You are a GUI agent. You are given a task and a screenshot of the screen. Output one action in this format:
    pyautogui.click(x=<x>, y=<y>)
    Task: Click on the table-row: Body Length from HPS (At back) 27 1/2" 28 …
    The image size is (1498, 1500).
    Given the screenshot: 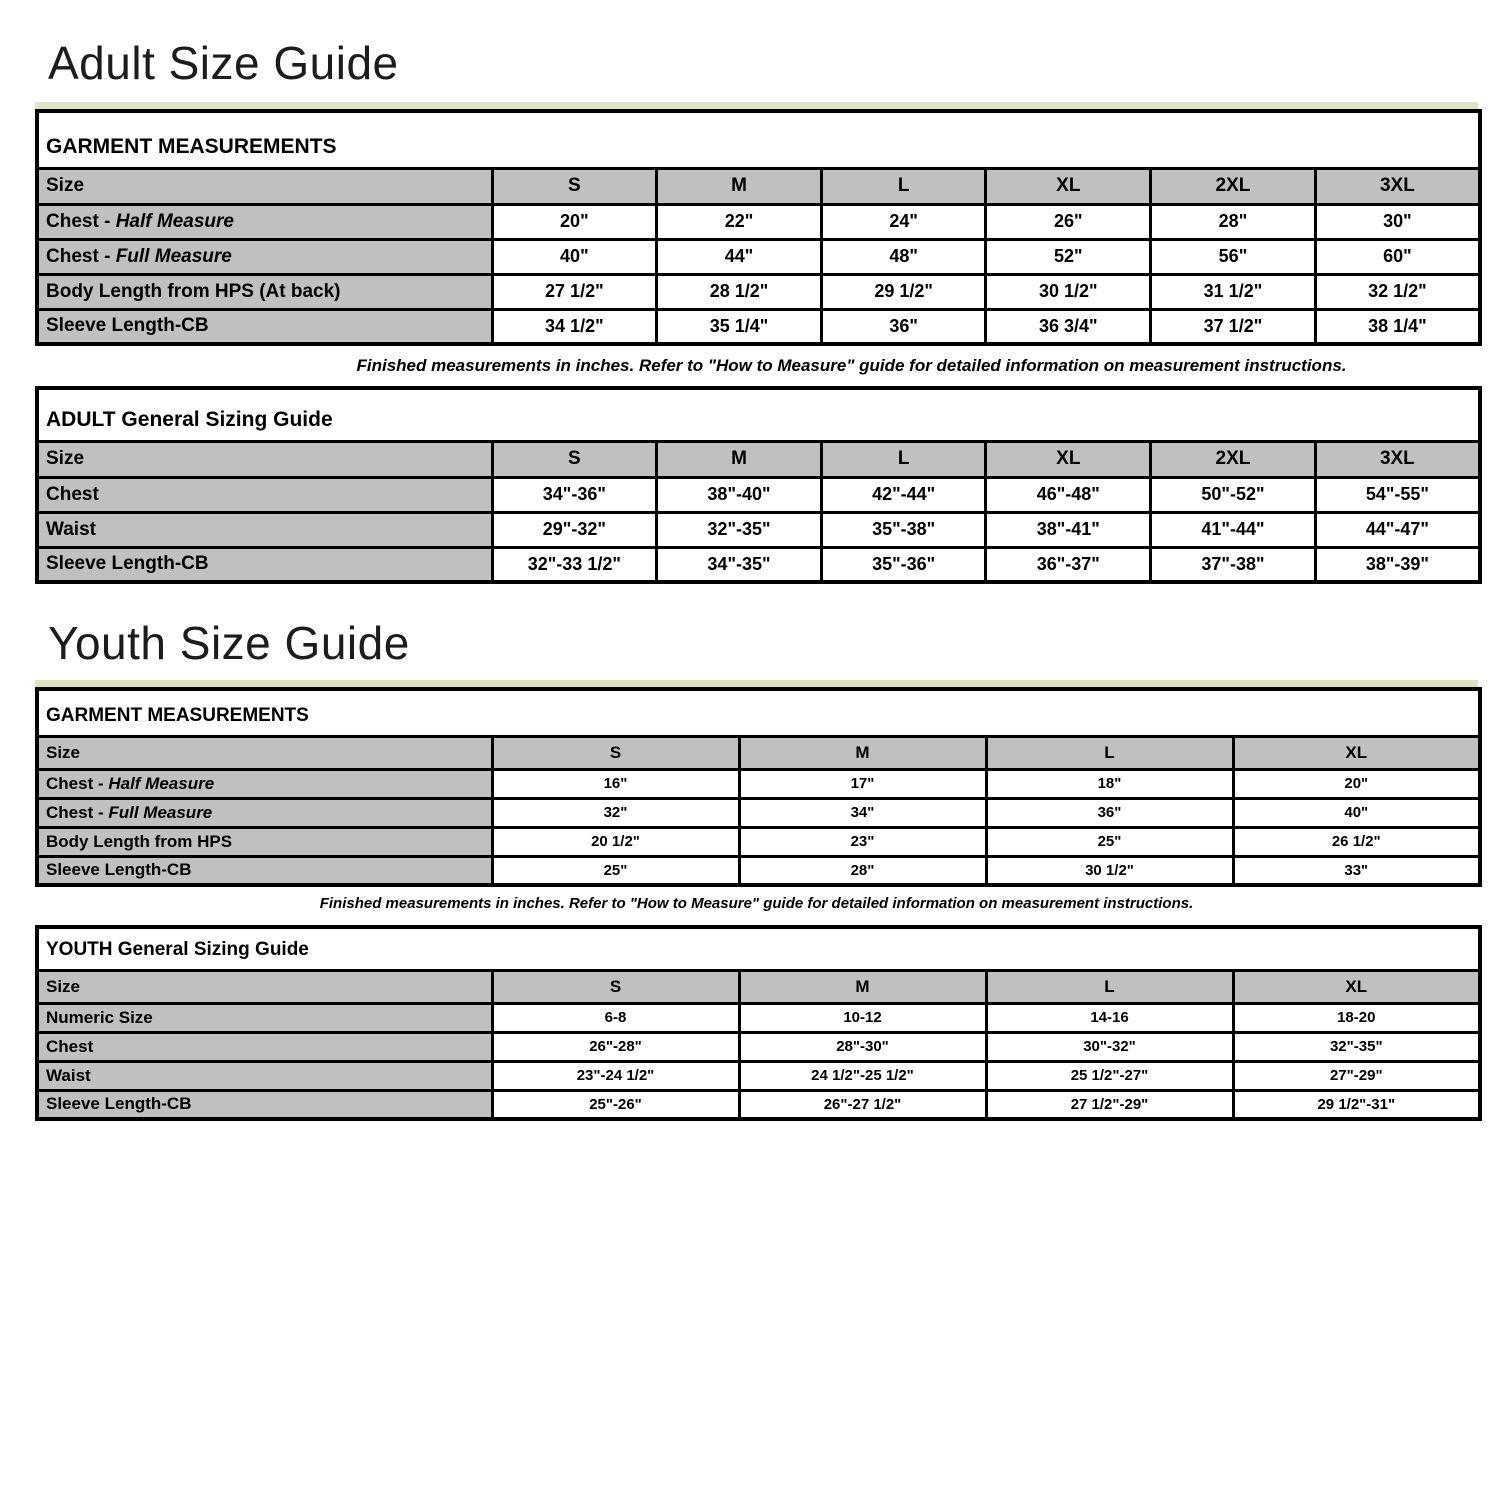 What is the action you would take?
    pyautogui.click(x=758, y=291)
    